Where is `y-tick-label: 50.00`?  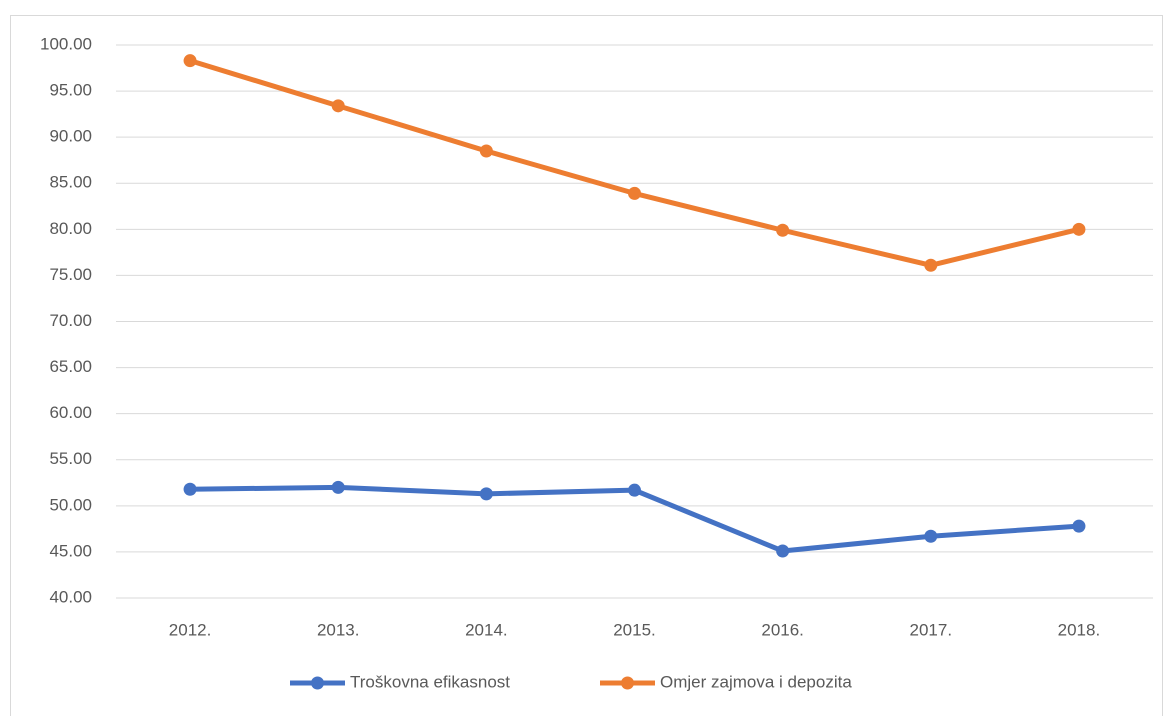 y-tick-label: 50.00 is located at coordinates (70, 504).